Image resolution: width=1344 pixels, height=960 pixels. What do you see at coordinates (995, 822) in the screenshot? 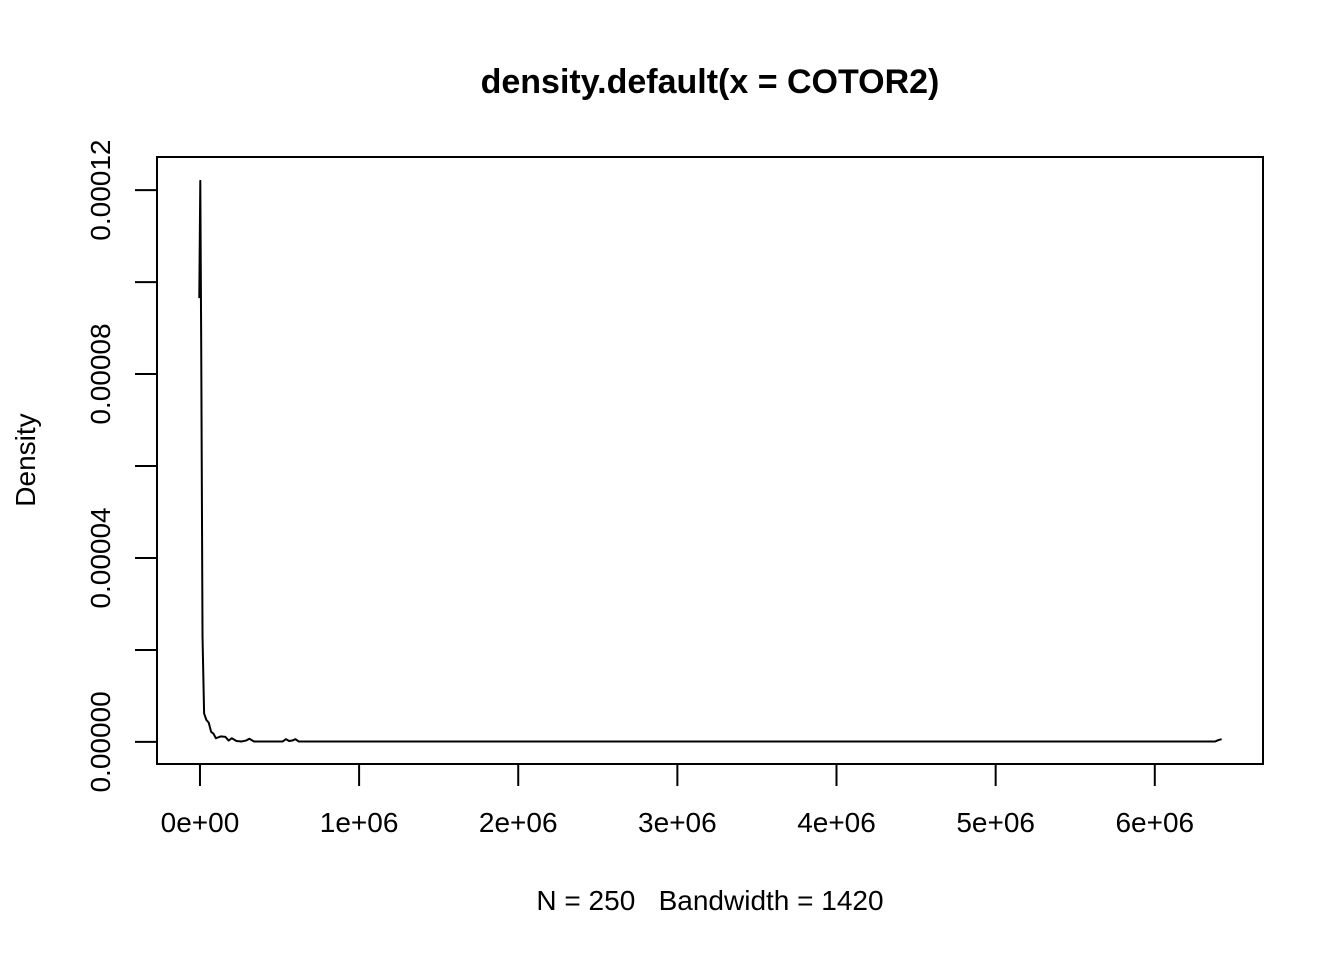
I see `x-tick-label: 5e+06` at bounding box center [995, 822].